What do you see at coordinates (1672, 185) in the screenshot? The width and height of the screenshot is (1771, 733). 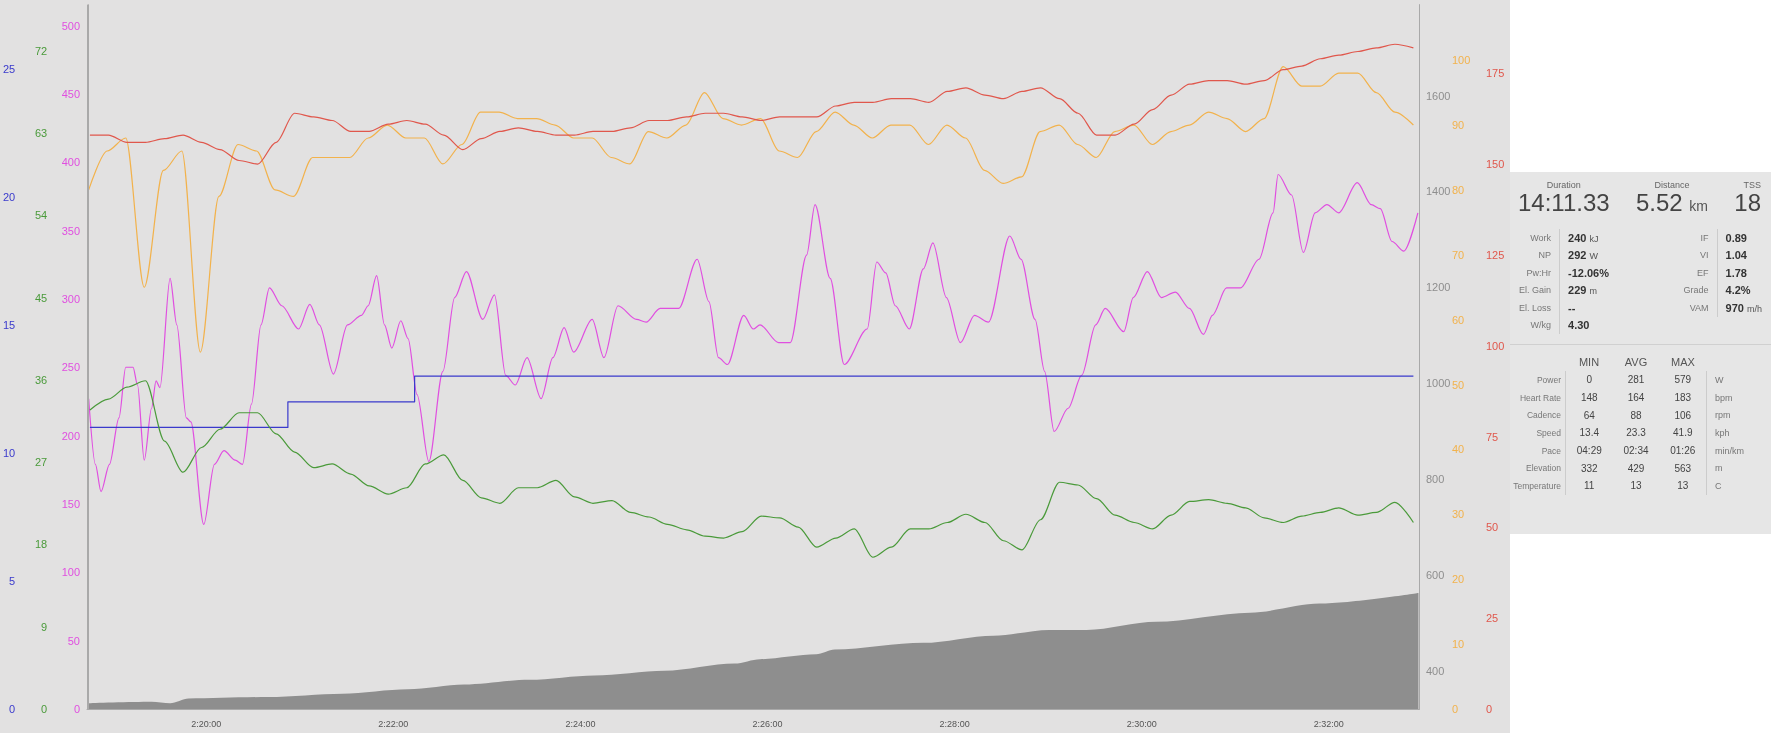 I see `text: Distance` at bounding box center [1672, 185].